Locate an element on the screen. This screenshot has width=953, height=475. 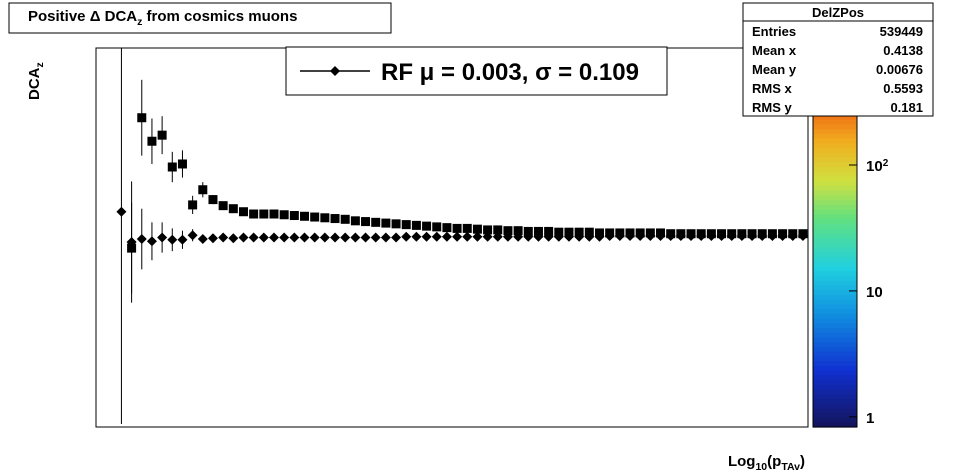
x-axis-title: Log10(pTAv) is located at coordinates (766, 463).